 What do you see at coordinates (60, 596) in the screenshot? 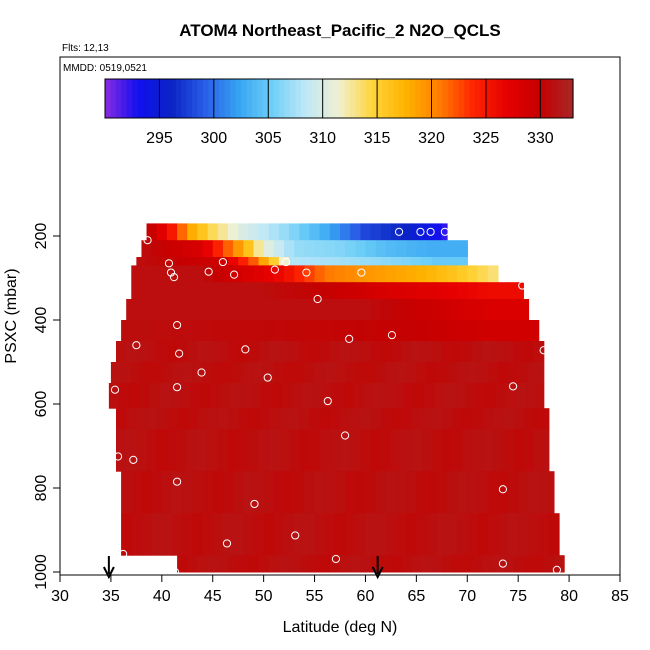
I see `x-tick-label: 30` at bounding box center [60, 596].